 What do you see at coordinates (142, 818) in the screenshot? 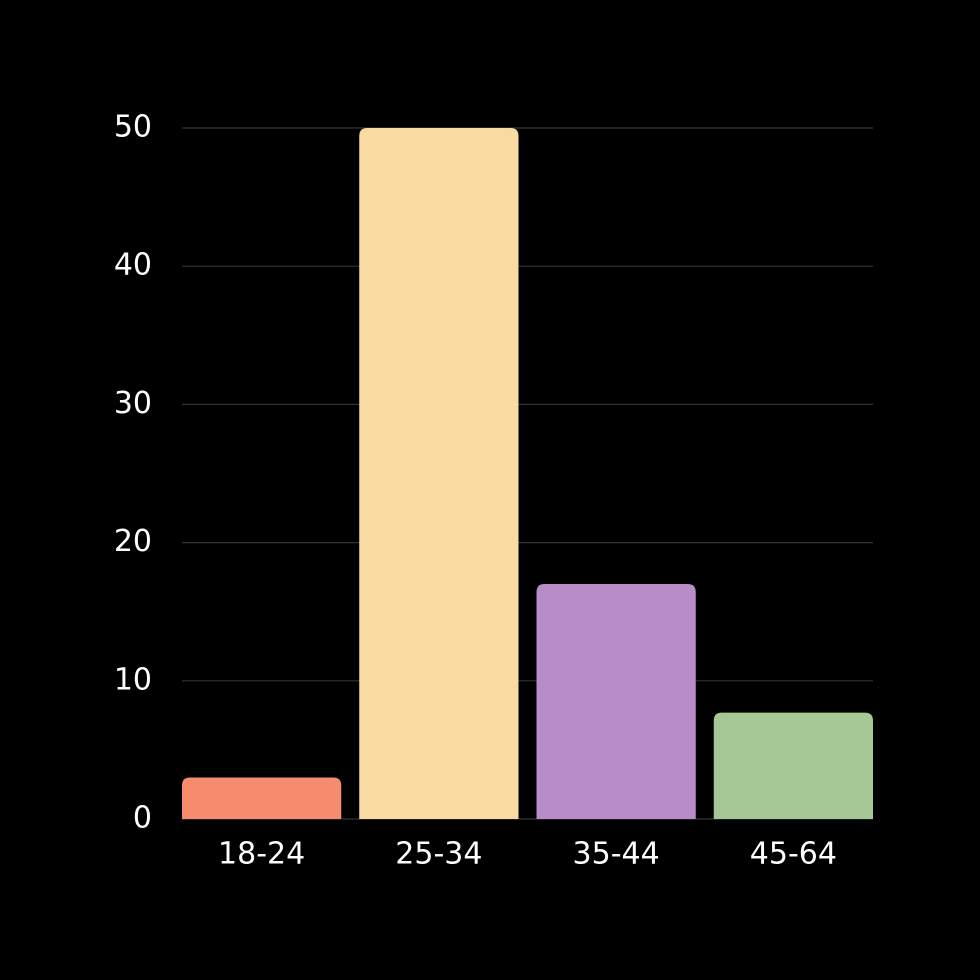
I see `y-tick-label: 0` at bounding box center [142, 818].